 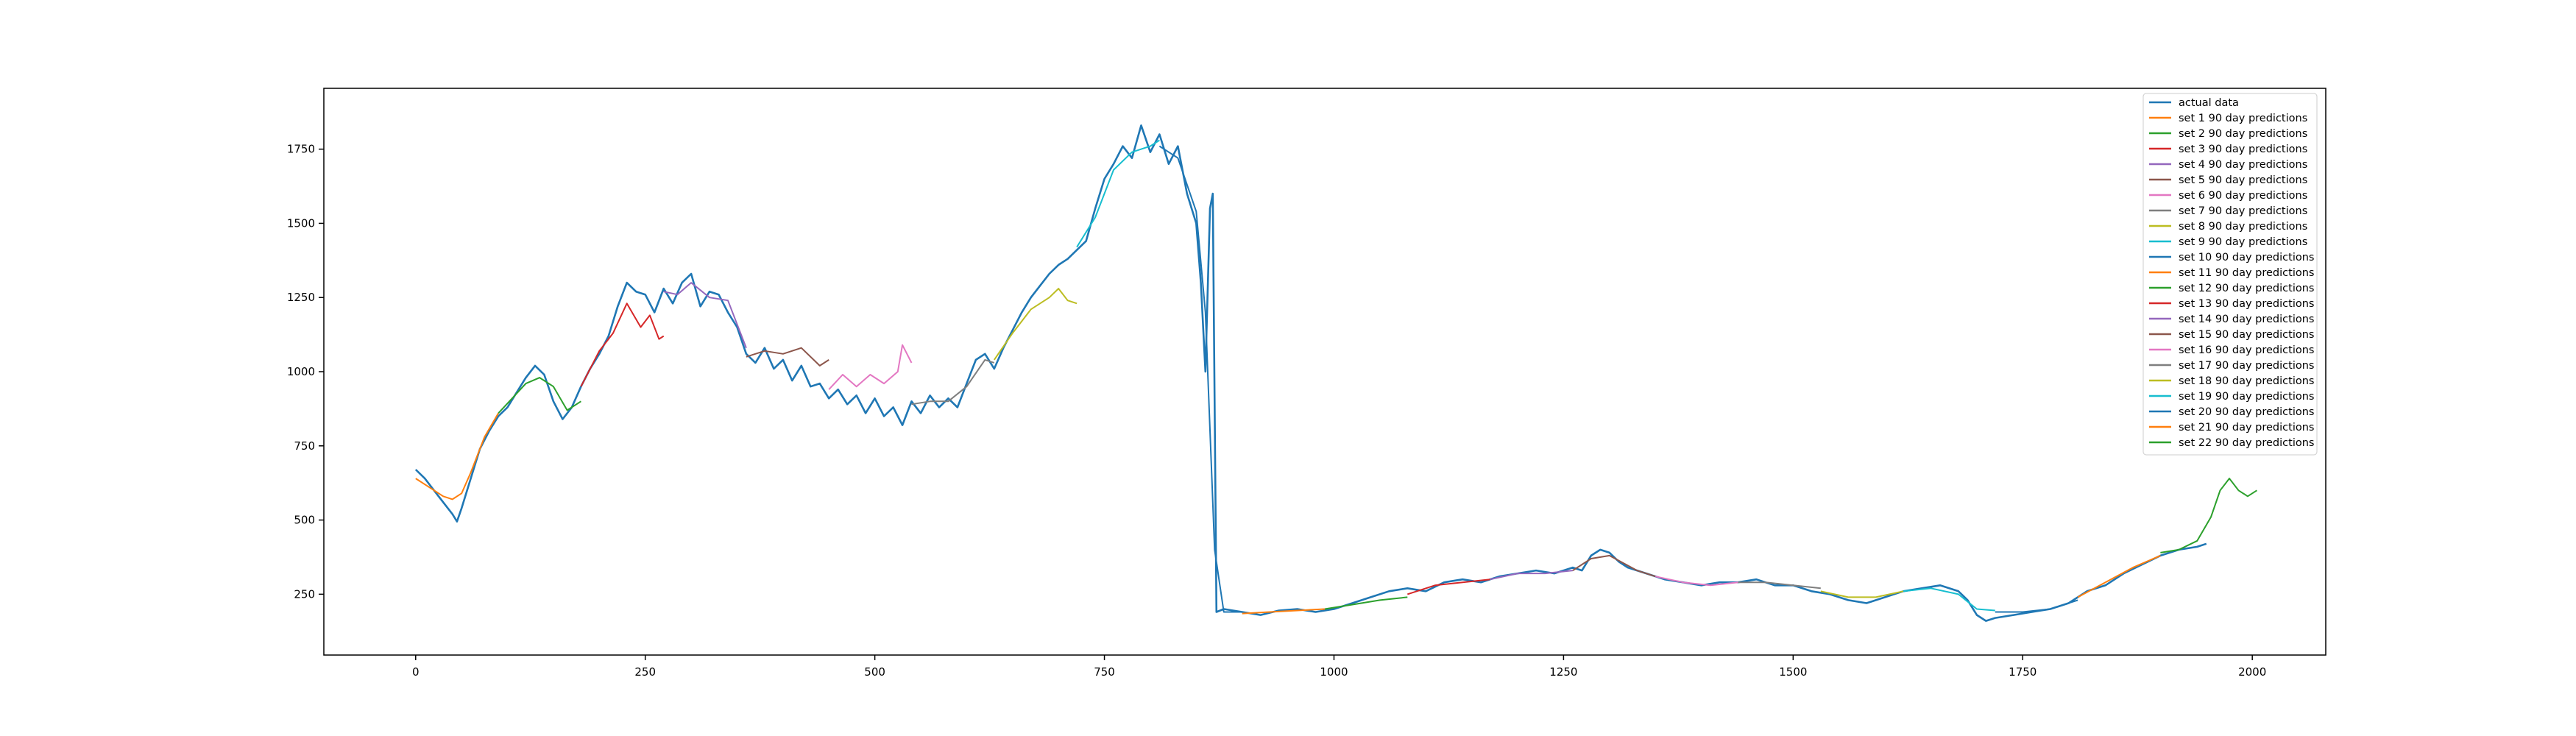 What do you see at coordinates (2243, 227) in the screenshot?
I see `legend-label: set 8 90 day predictions` at bounding box center [2243, 227].